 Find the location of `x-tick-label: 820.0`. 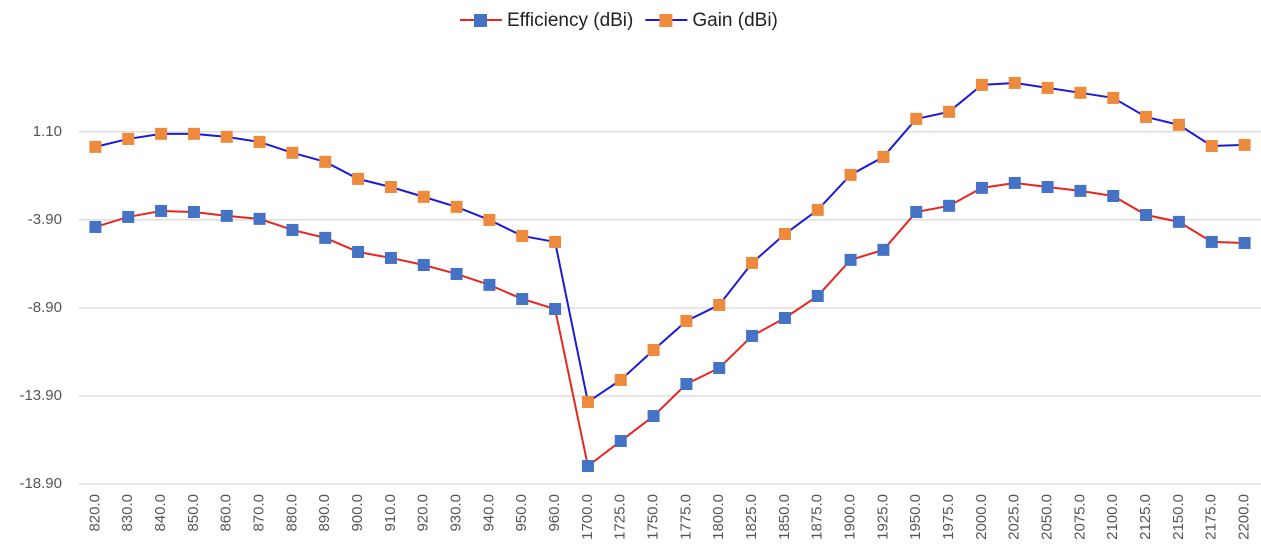

x-tick-label: 820.0 is located at coordinates (94, 513).